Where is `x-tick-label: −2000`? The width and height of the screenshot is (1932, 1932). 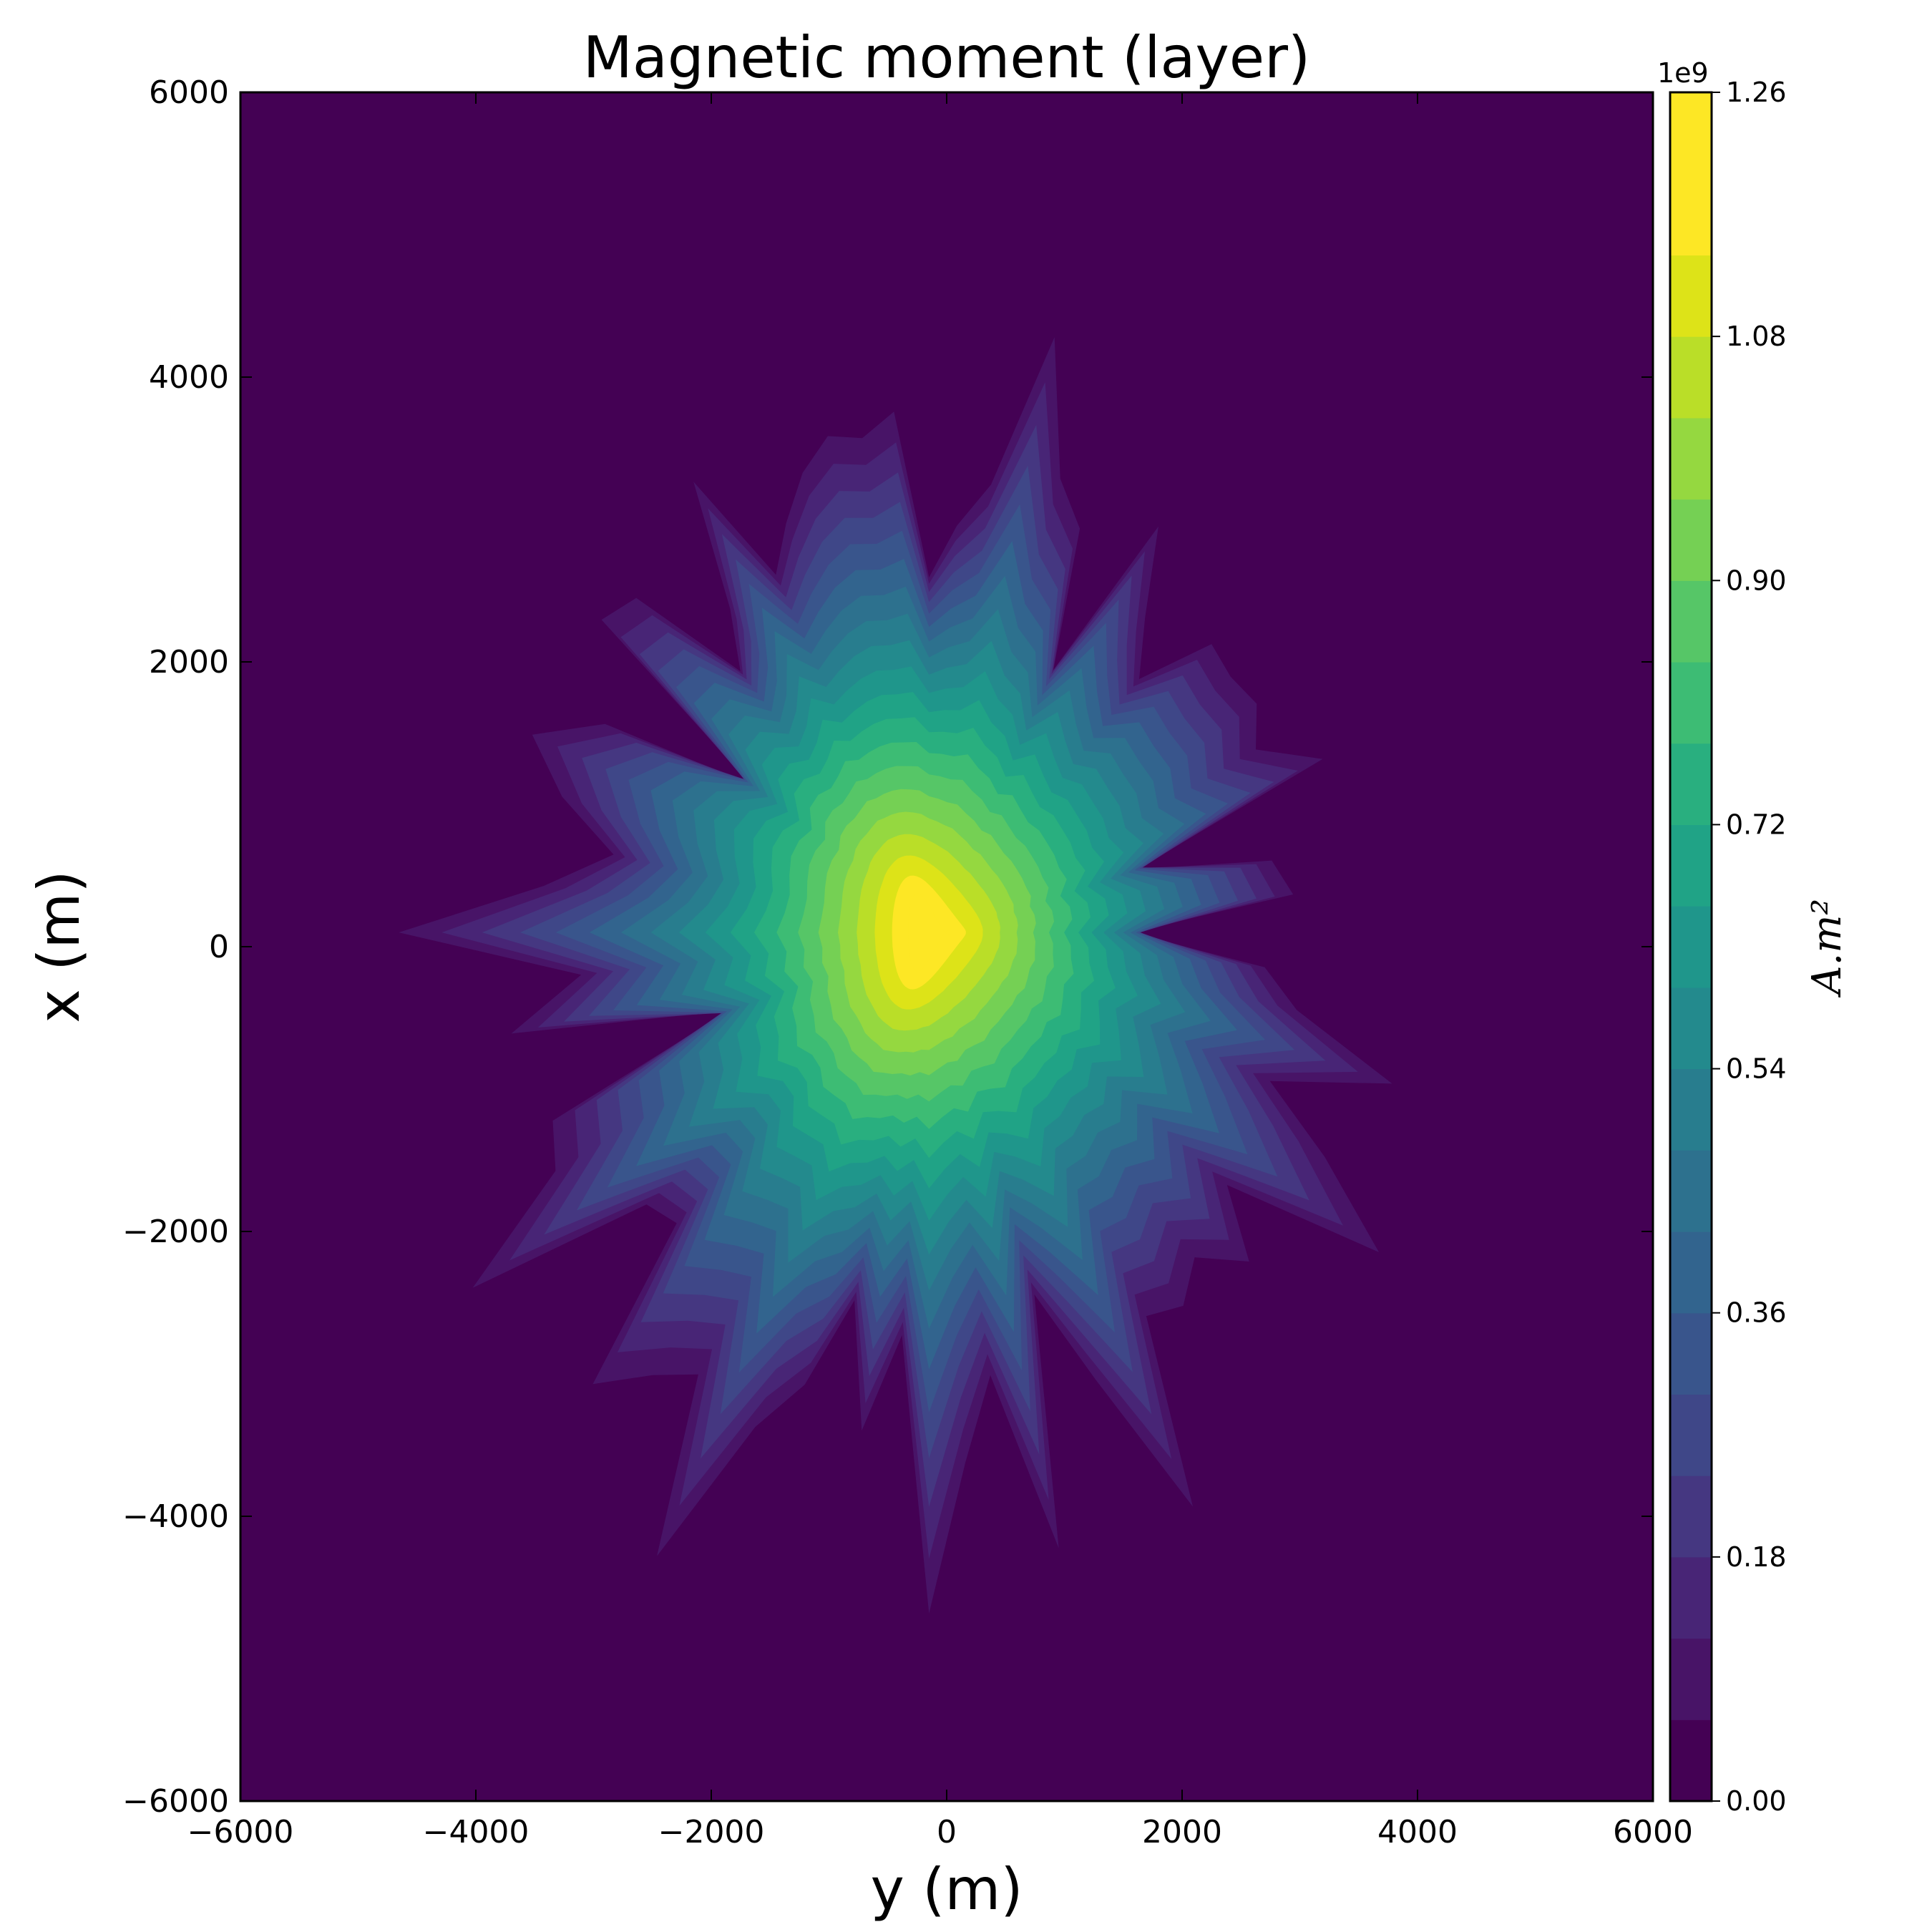
x-tick-label: −2000 is located at coordinates (711, 1832).